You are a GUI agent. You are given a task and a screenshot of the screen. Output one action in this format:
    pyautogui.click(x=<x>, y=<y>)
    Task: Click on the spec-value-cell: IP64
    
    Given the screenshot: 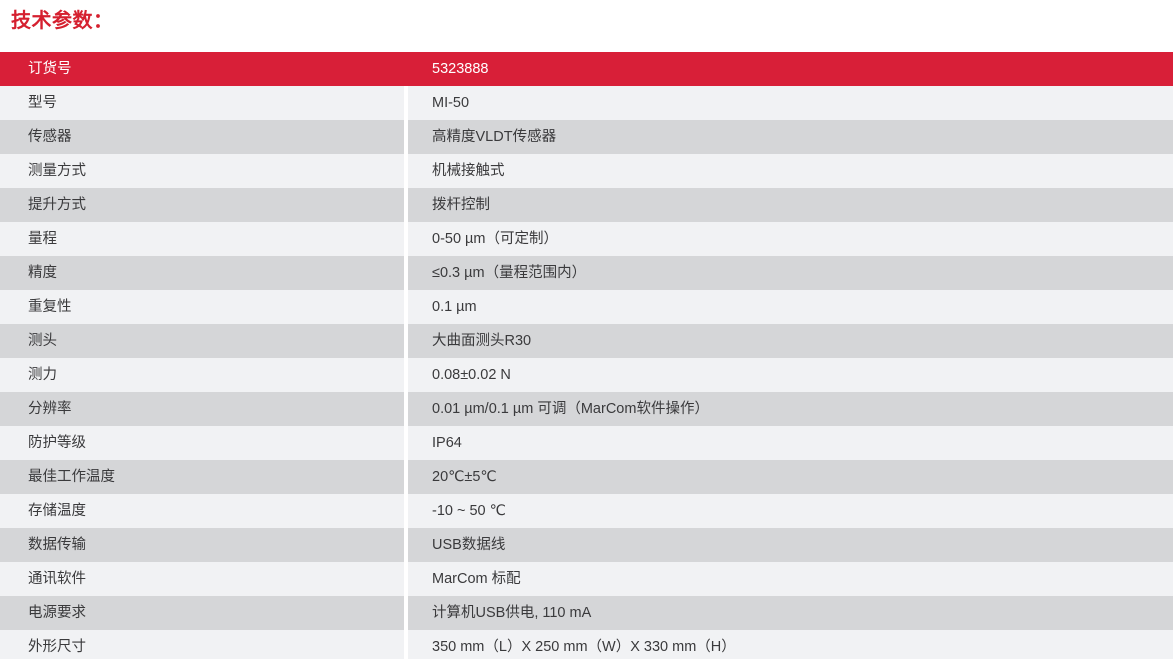 What is the action you would take?
    pyautogui.click(x=790, y=443)
    